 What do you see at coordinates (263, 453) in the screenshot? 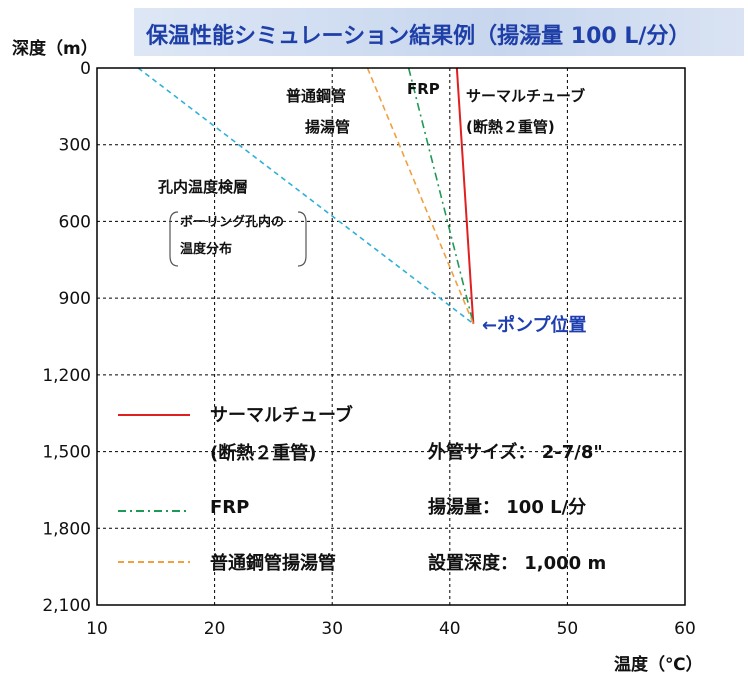
I see `legend-label-thermal-2: (断熱２重管)` at bounding box center [263, 453].